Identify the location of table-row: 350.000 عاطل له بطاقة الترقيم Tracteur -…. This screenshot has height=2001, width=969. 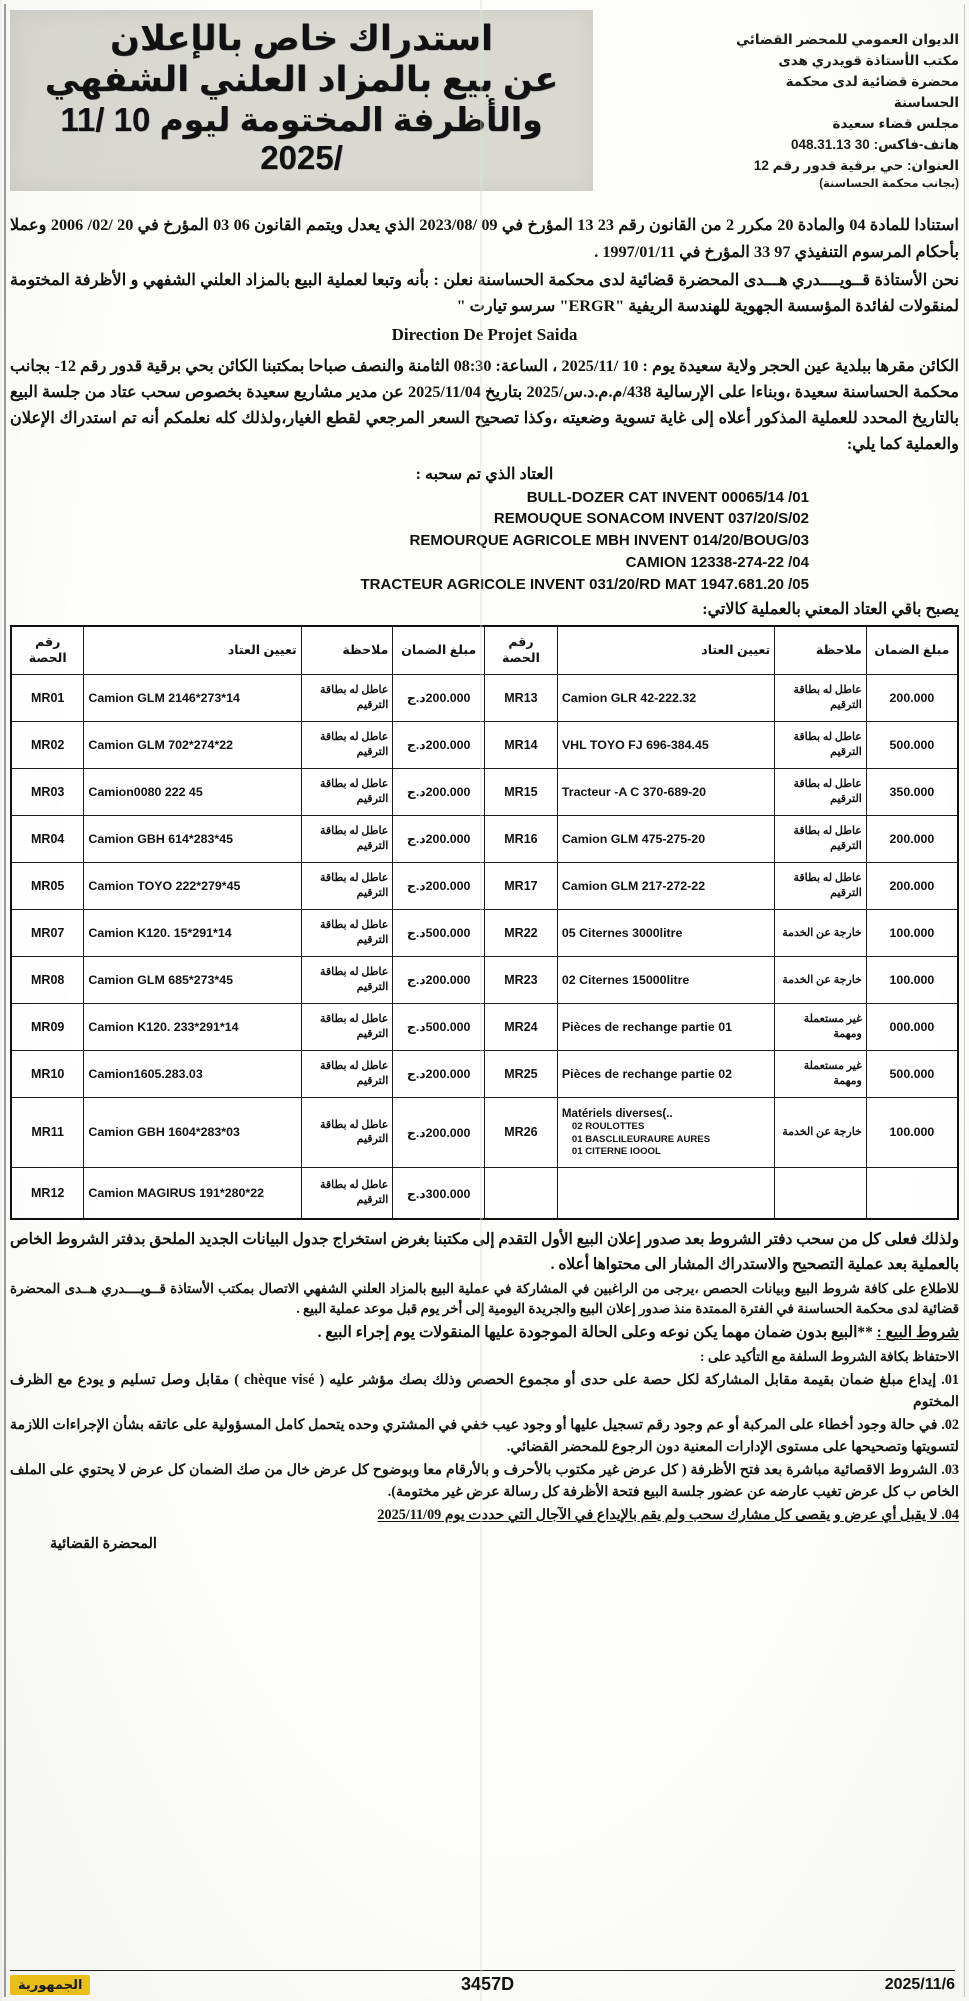
(484, 791).